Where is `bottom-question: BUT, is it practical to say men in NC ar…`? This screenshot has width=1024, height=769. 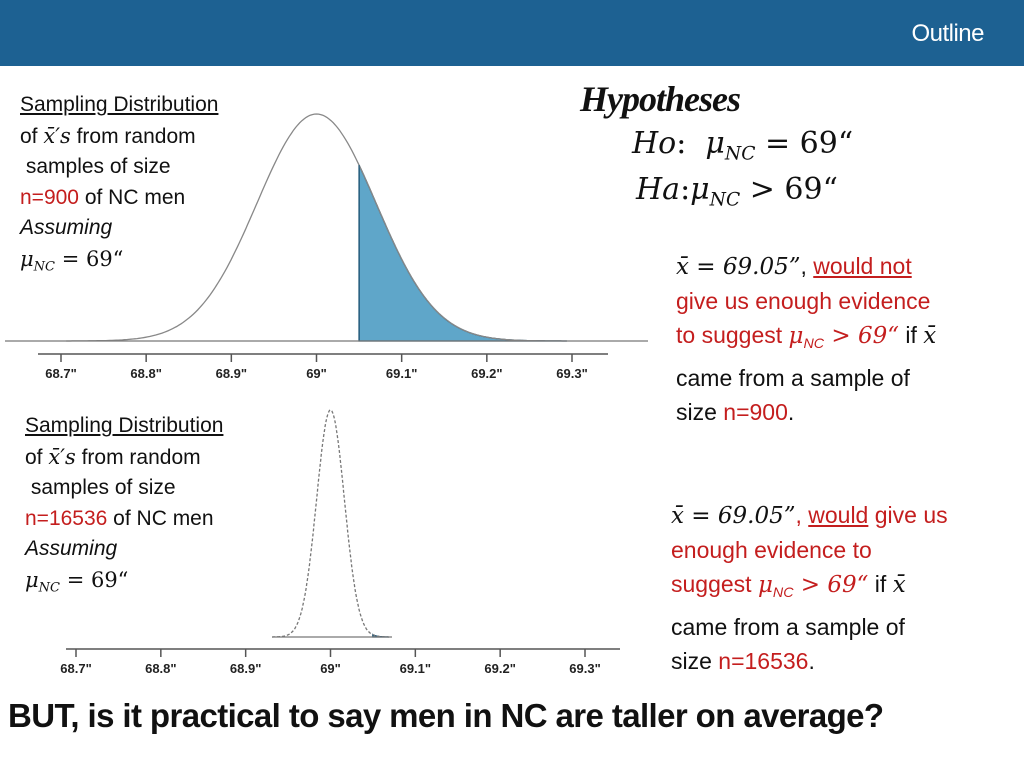 bottom-question: BUT, is it practical to say men in NC ar… is located at coordinates (446, 715).